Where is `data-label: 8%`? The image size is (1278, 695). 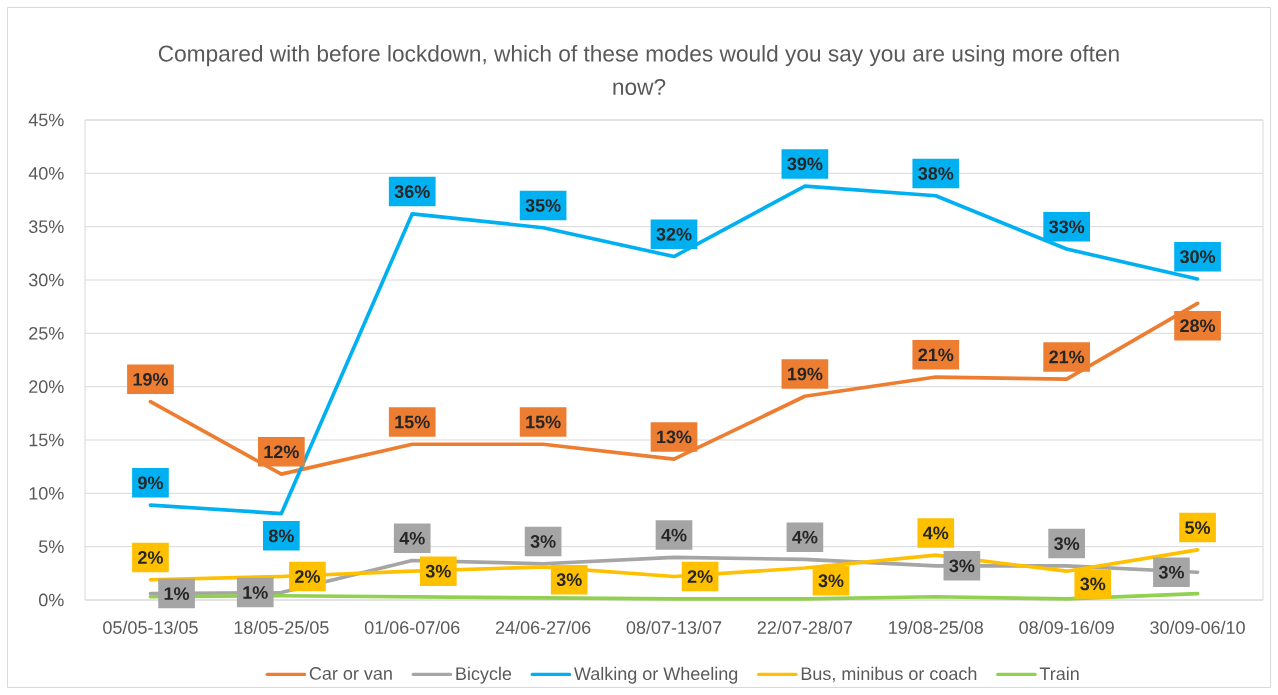 data-label: 8% is located at coordinates (281, 536).